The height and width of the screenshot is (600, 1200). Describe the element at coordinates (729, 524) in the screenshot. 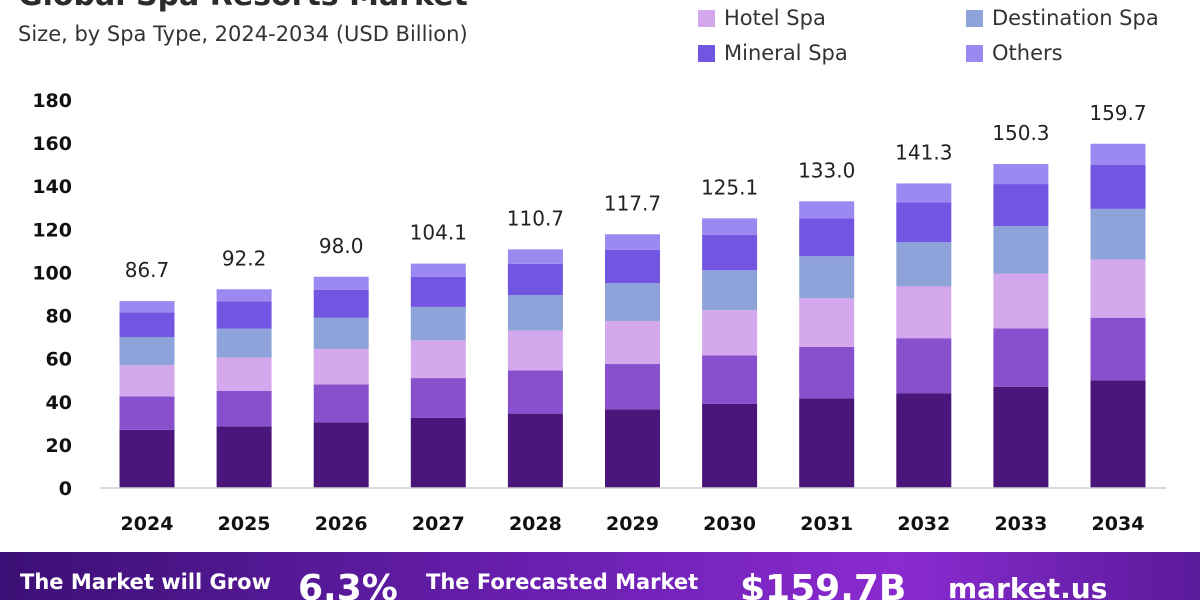

I see `x-tick-label: 2030` at that location.